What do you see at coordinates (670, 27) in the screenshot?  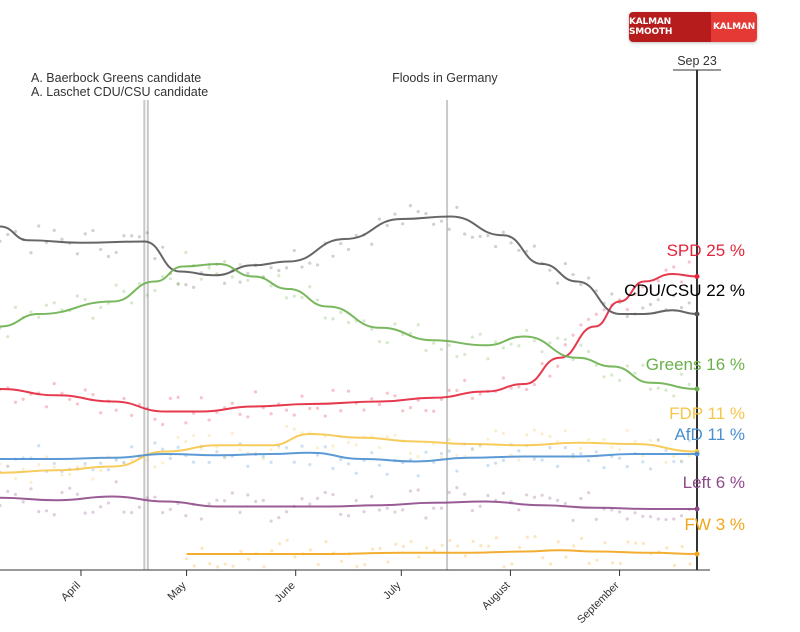 I see `kalman-smooth-option: KALMAN SMOOTH` at bounding box center [670, 27].